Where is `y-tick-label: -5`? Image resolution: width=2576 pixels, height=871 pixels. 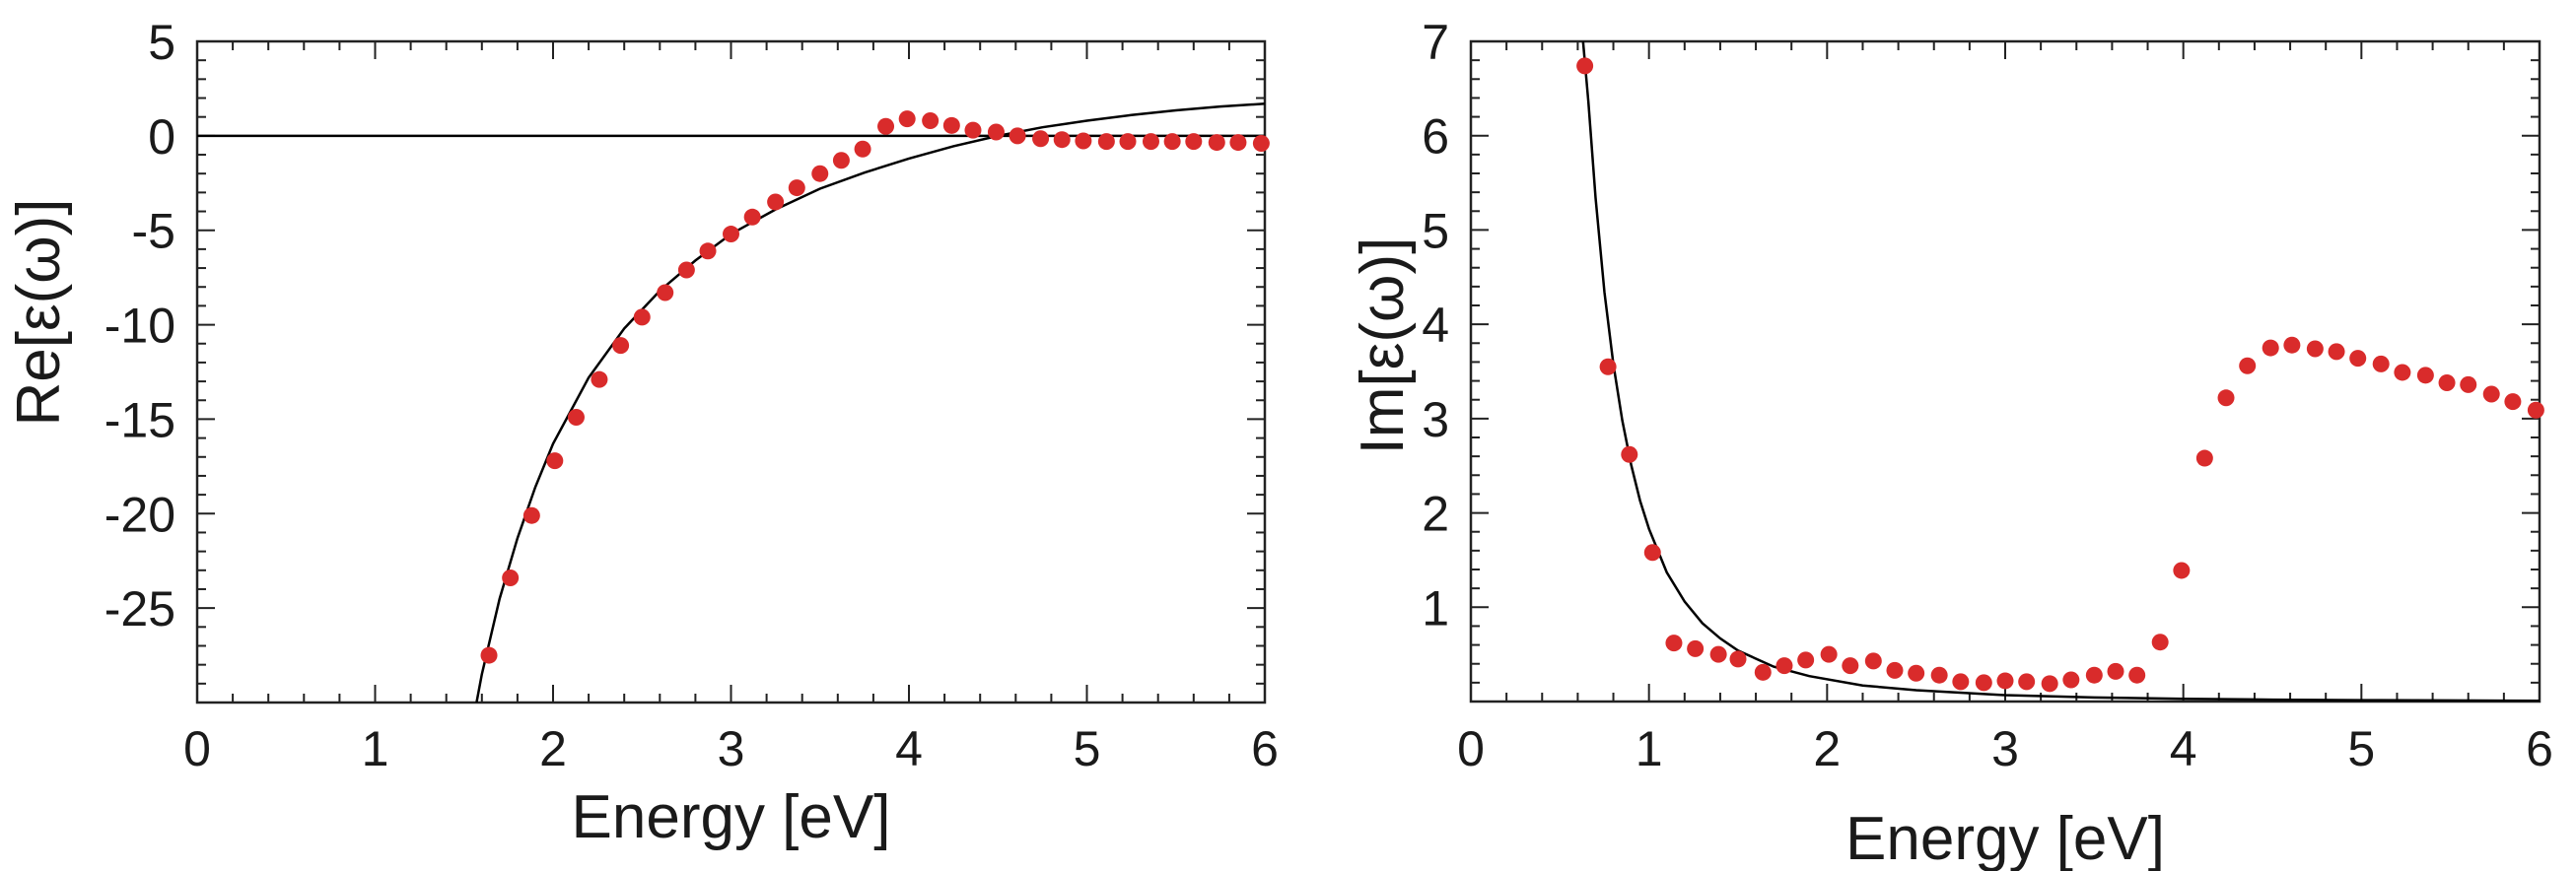
y-tick-label: -5 is located at coordinates (153, 232).